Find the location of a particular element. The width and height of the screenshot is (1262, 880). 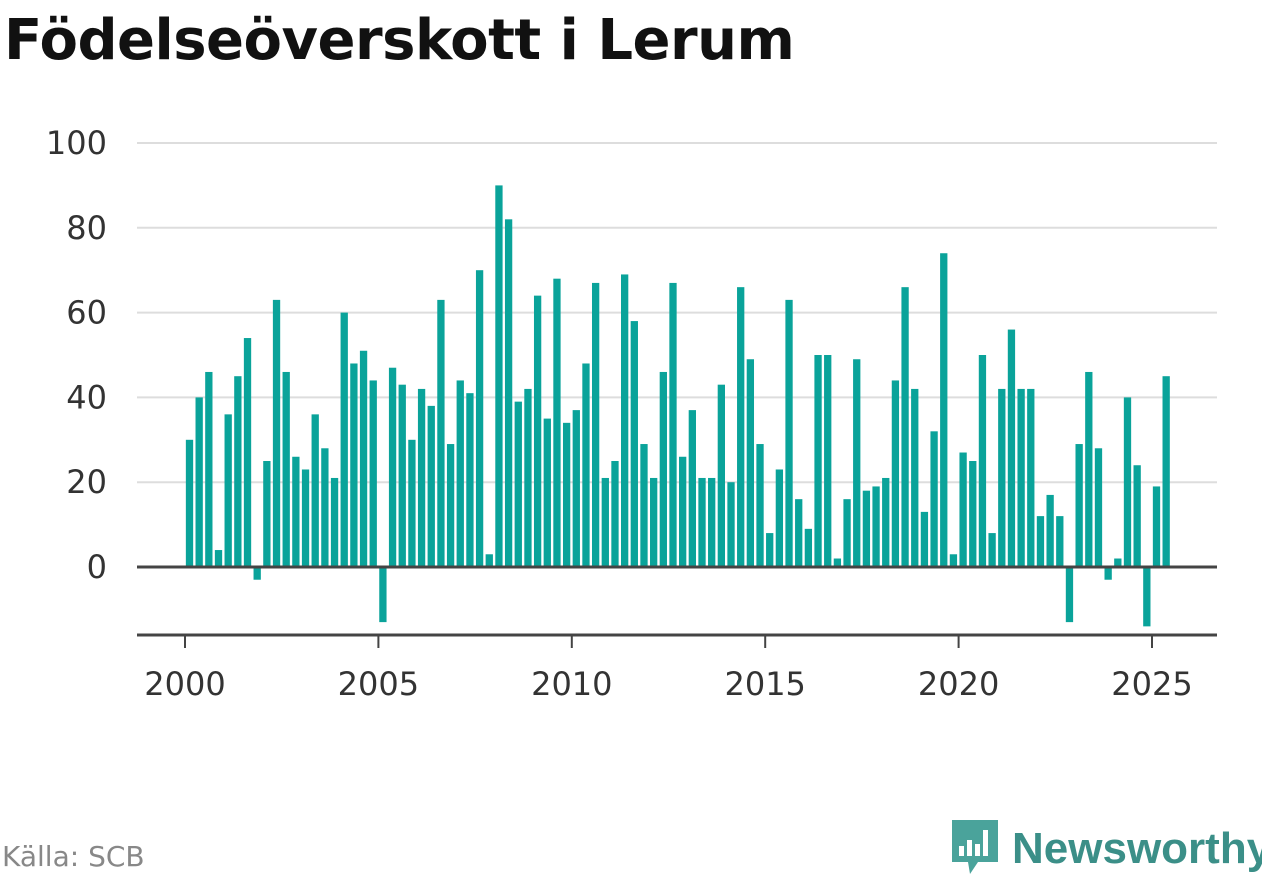

y-tick-label: 20 is located at coordinates (86, 482).